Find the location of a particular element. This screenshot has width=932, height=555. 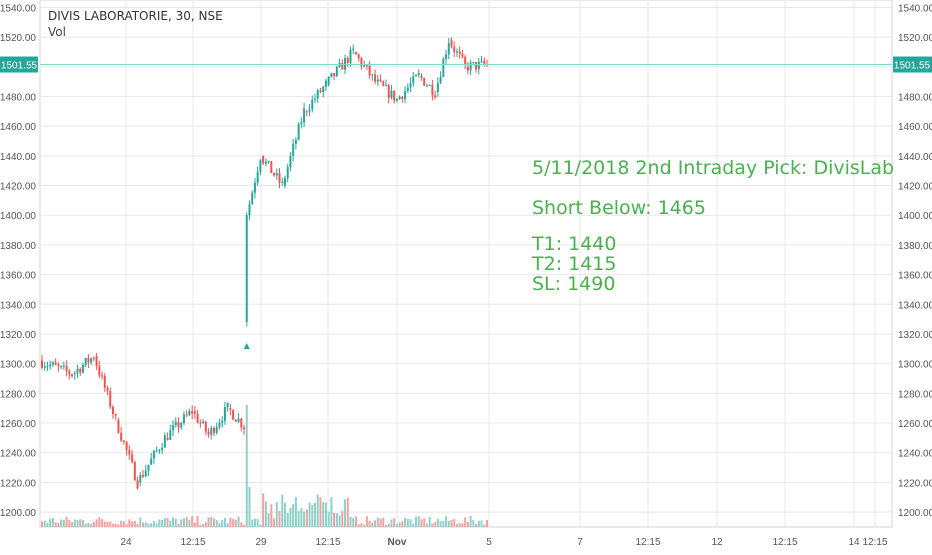

y-tick-label-right: 1540.00 is located at coordinates (915, 8).